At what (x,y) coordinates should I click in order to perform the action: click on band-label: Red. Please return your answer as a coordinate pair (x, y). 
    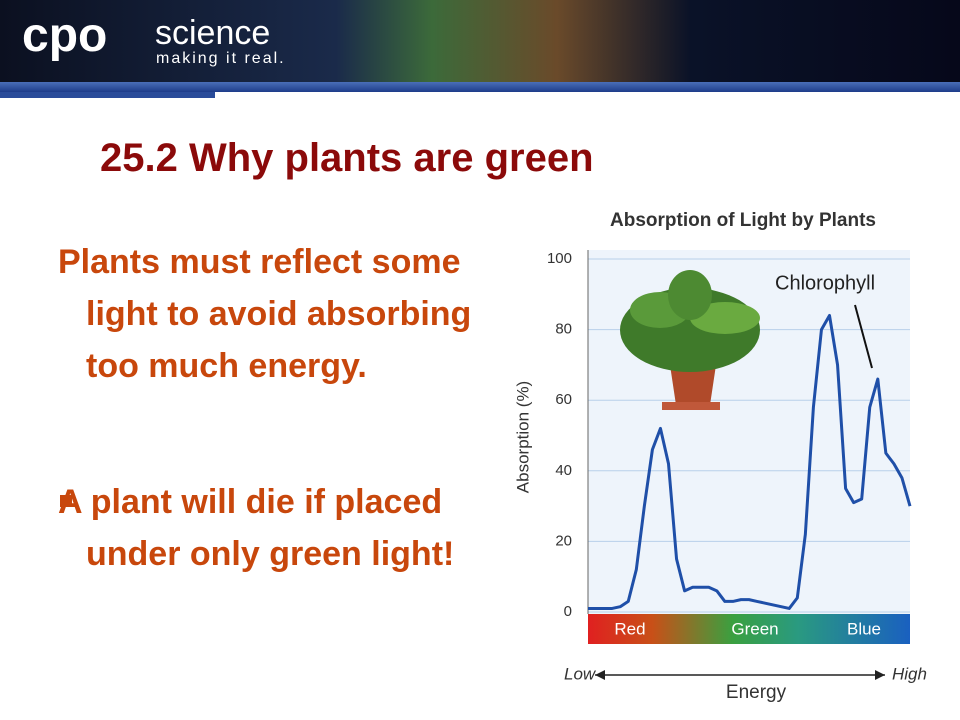
    Looking at the image, I should click on (629, 628).